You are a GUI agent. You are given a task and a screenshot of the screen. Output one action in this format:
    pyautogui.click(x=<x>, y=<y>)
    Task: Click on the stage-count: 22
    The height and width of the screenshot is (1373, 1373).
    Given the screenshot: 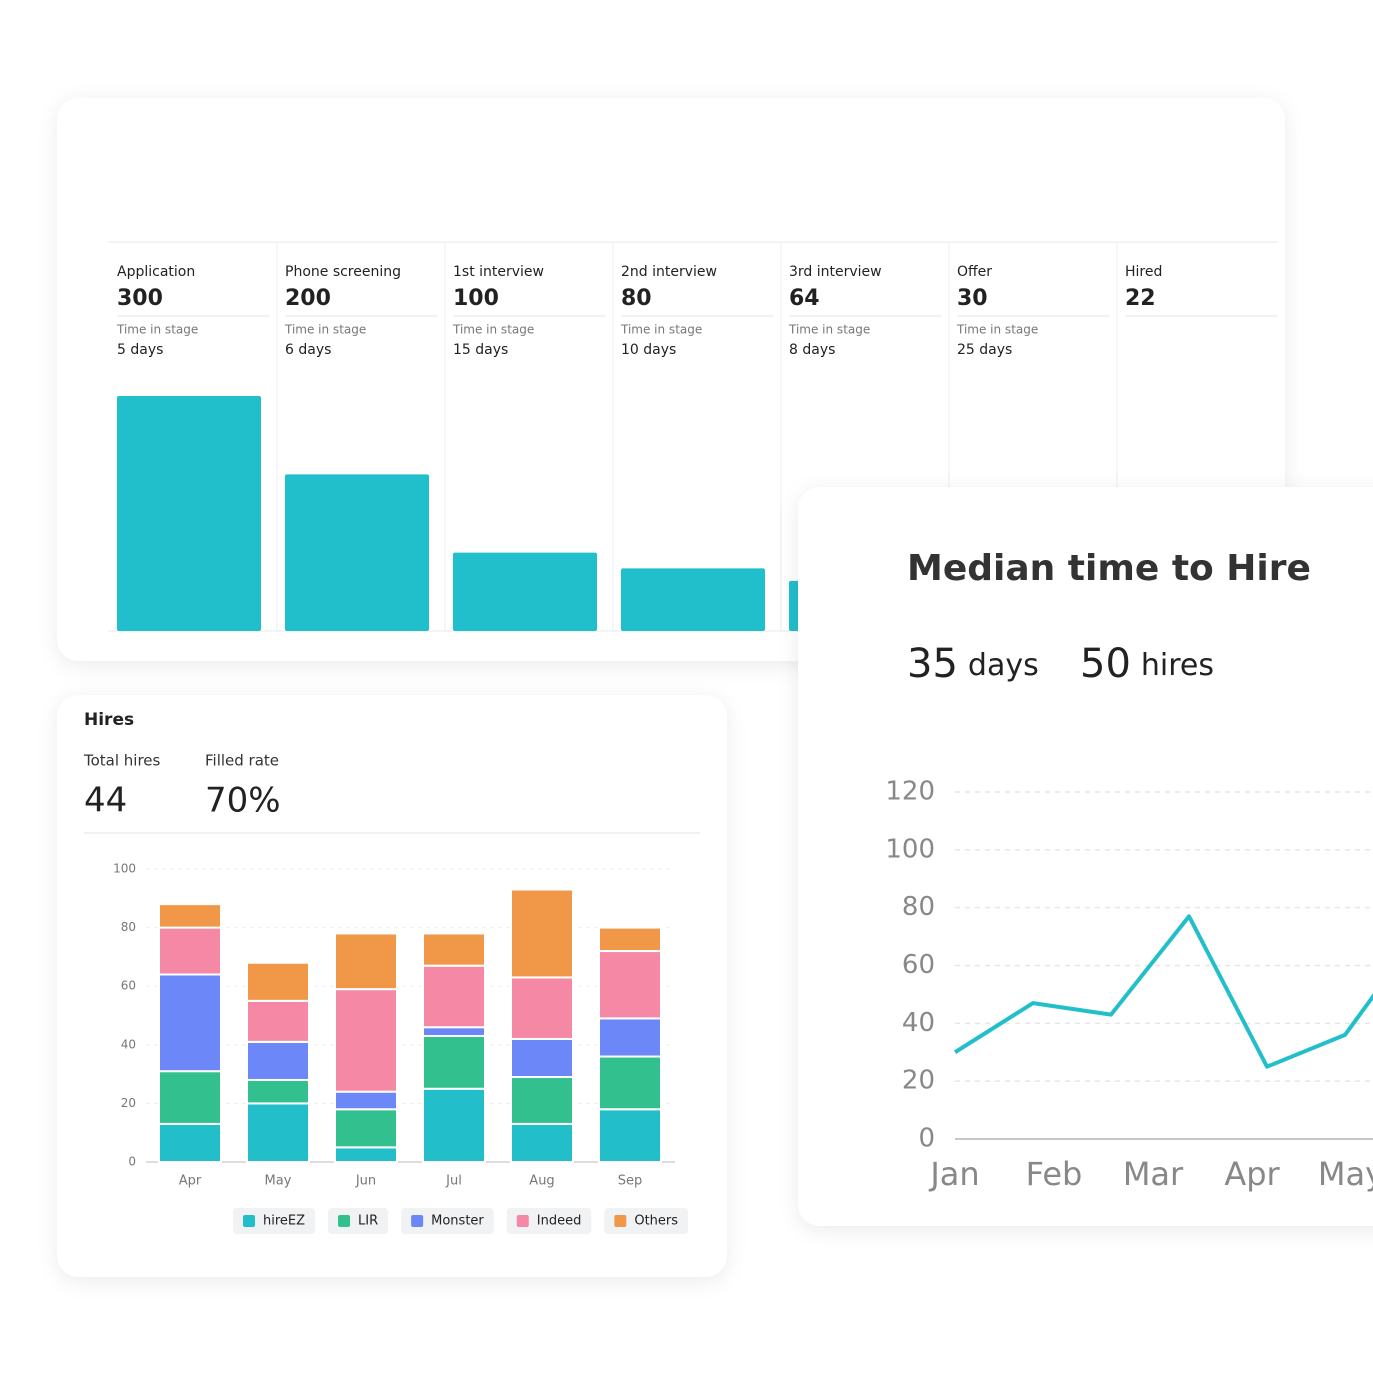 What is the action you would take?
    pyautogui.click(x=1140, y=298)
    